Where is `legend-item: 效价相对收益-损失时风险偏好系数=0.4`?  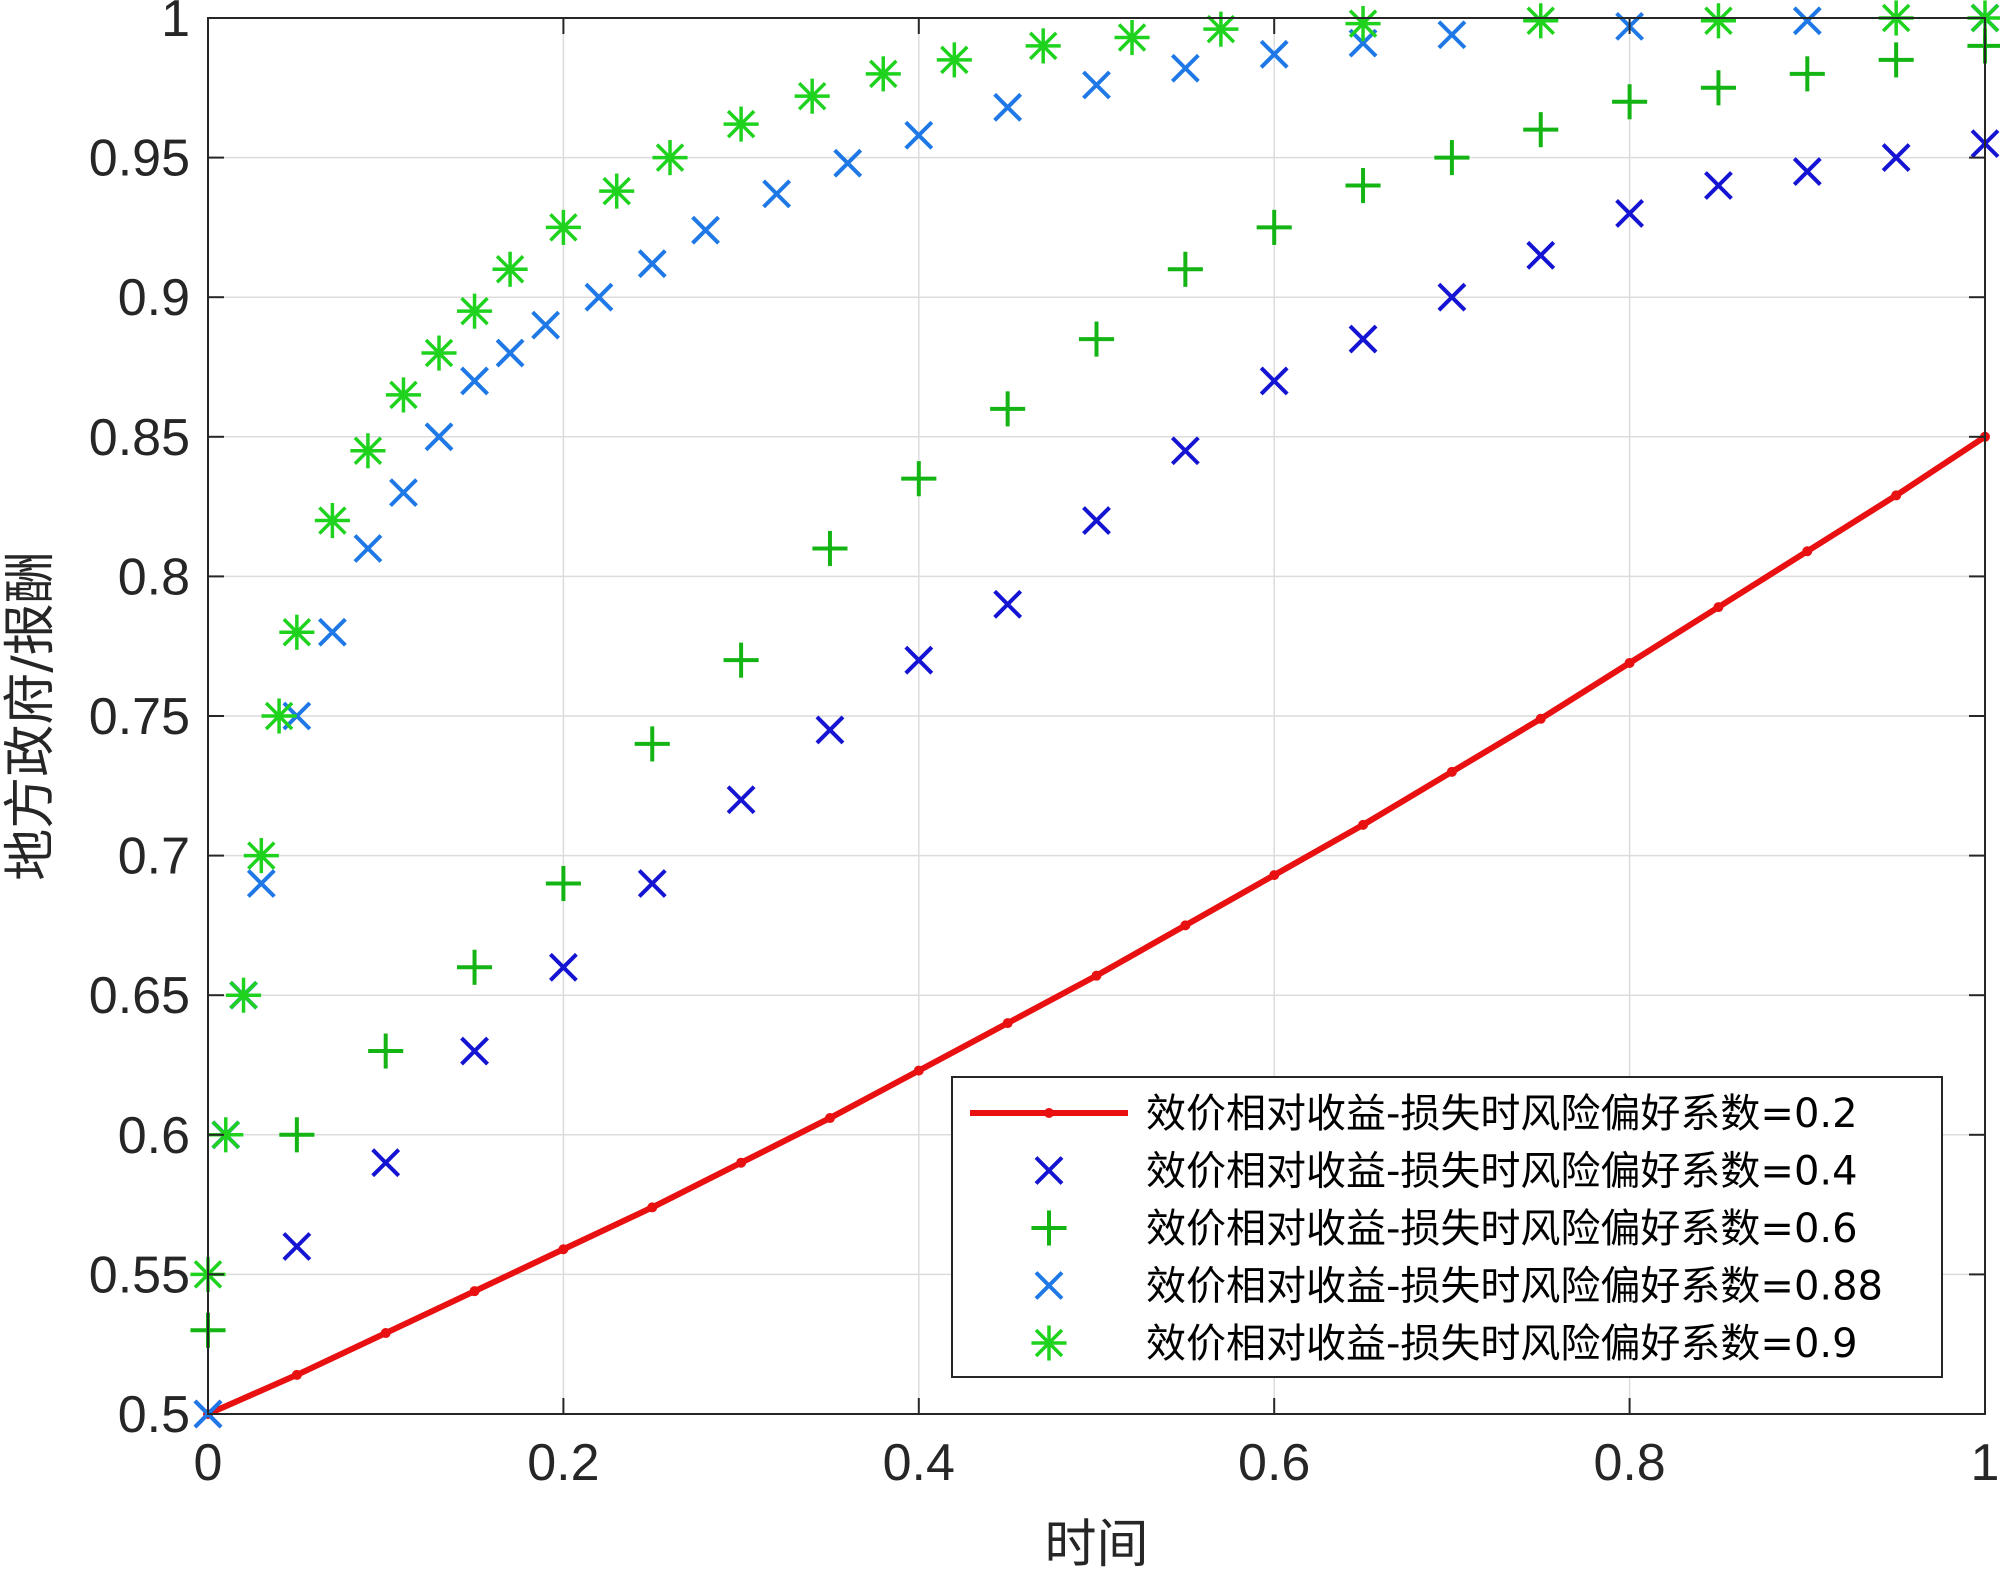 legend-item: 效价相对收益-损失时风险偏好系数=0.4 is located at coordinates (1446, 1172).